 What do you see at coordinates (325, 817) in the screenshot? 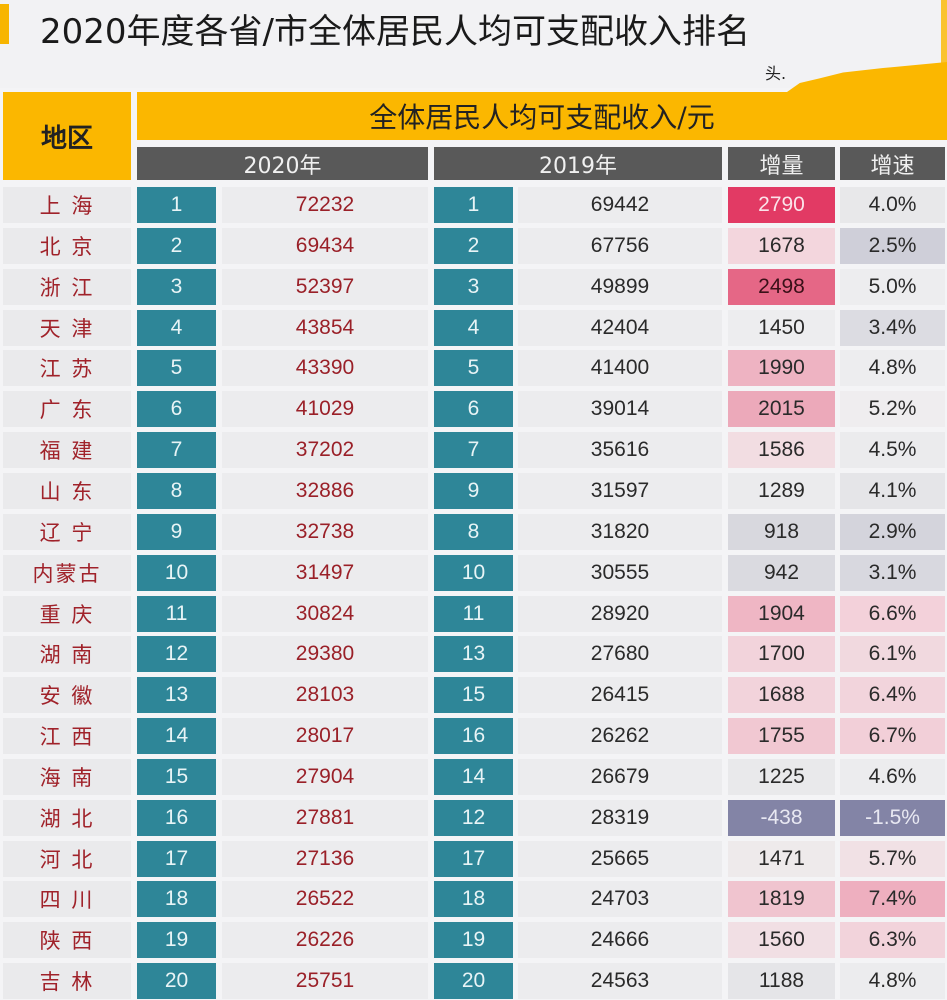
I see `income-2020: 27881` at bounding box center [325, 817].